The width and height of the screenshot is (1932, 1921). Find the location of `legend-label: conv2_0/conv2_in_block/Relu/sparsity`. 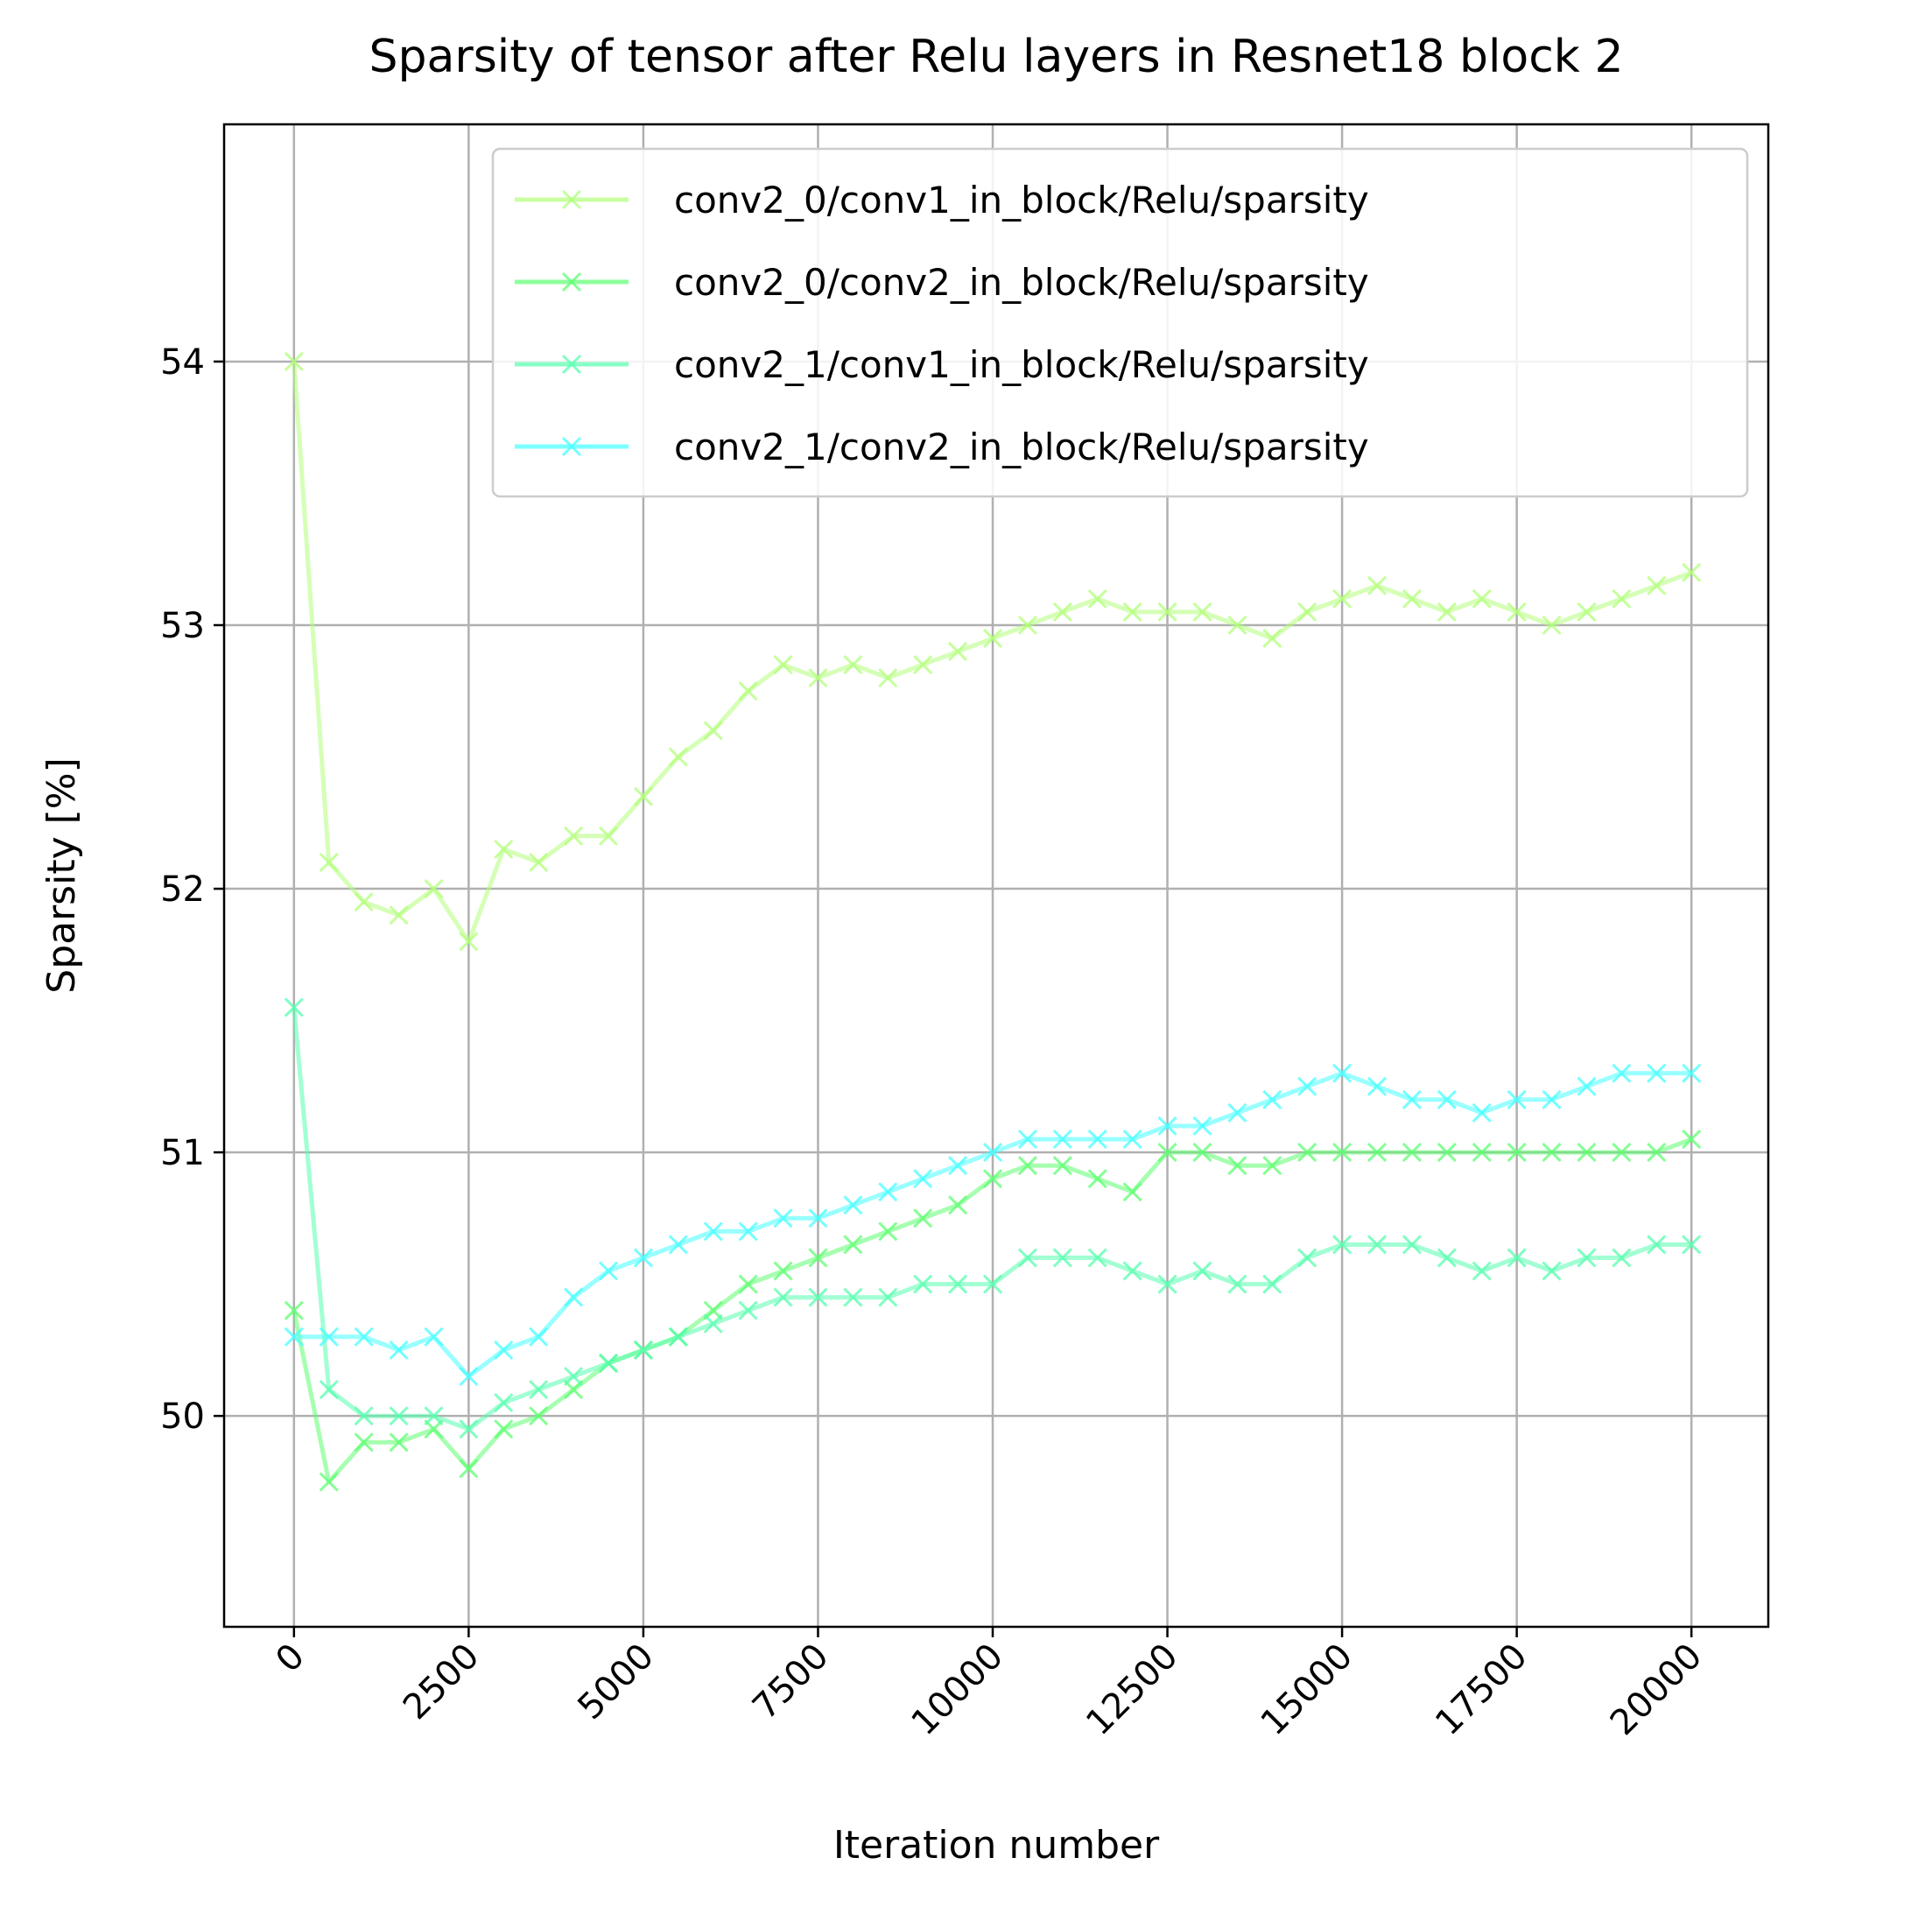

legend-label: conv2_0/conv2_in_block/Relu/sparsity is located at coordinates (1022, 282).